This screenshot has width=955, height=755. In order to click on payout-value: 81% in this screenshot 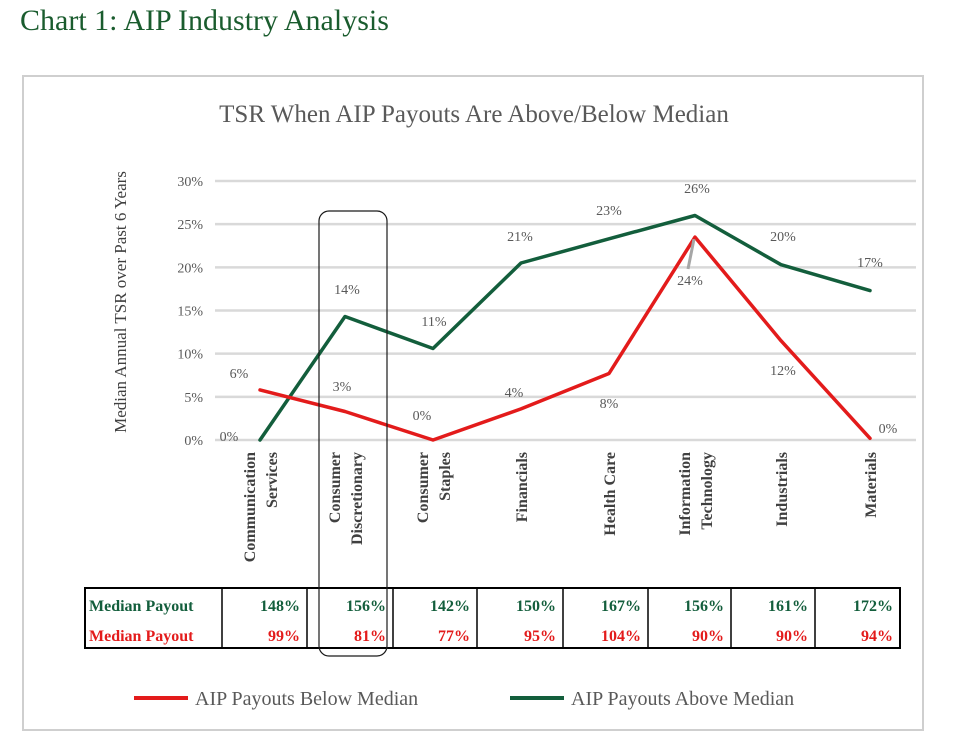, I will do `click(370, 636)`.